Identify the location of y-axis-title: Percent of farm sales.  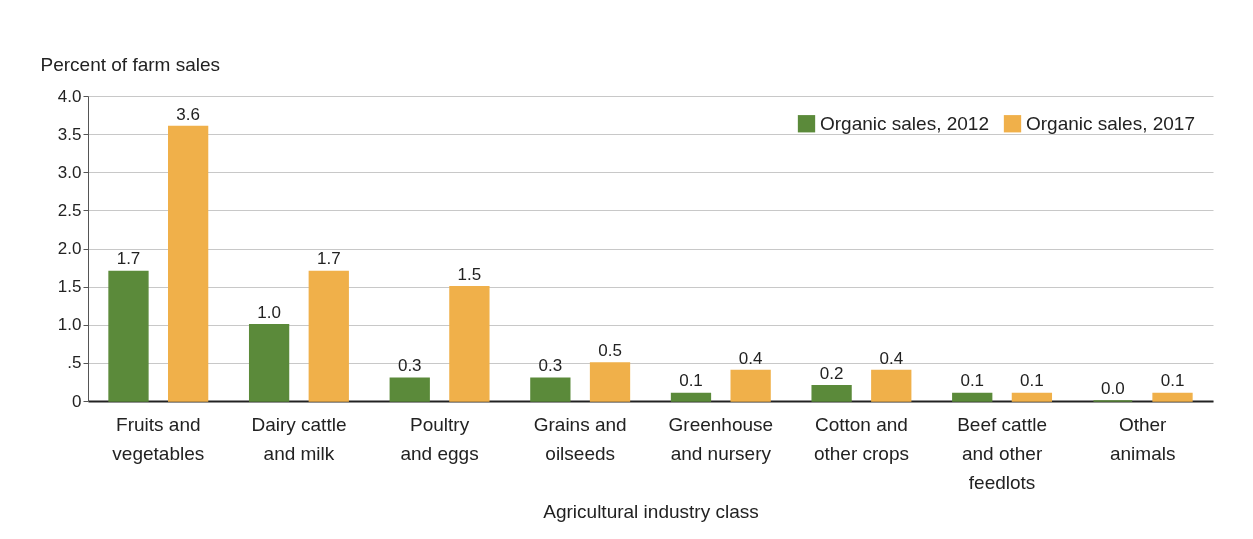
(130, 64).